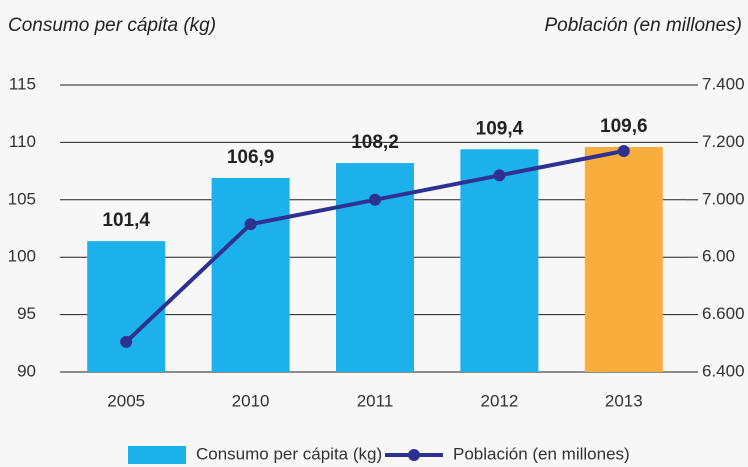 Image resolution: width=748 pixels, height=467 pixels. Describe the element at coordinates (157, 455) in the screenshot. I see `legend-swatch` at that location.